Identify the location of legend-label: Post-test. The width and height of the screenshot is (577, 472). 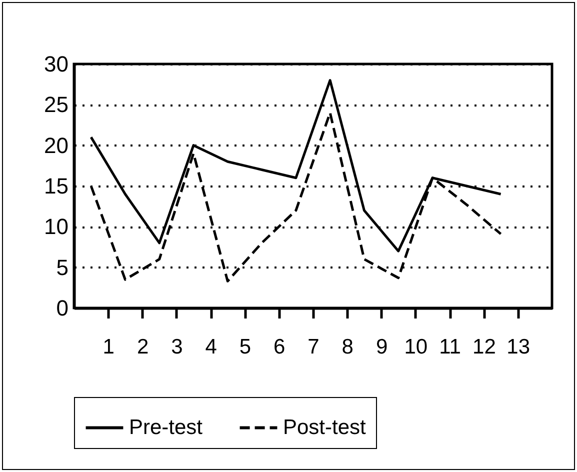
(324, 427).